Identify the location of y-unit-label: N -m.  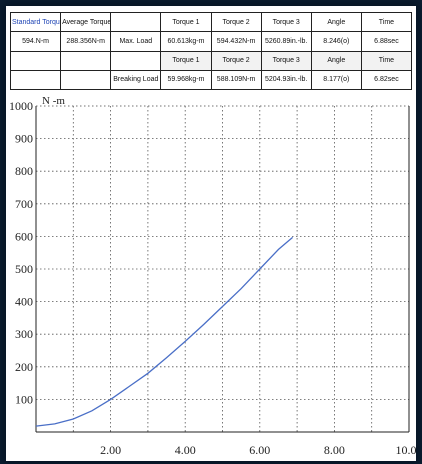
(53, 101).